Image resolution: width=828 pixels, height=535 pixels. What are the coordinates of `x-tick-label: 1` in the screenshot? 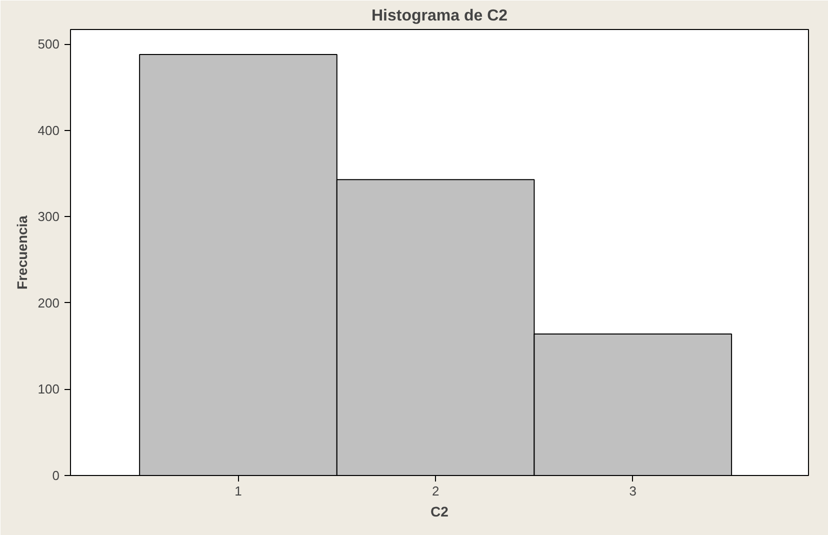 It's located at (238, 491).